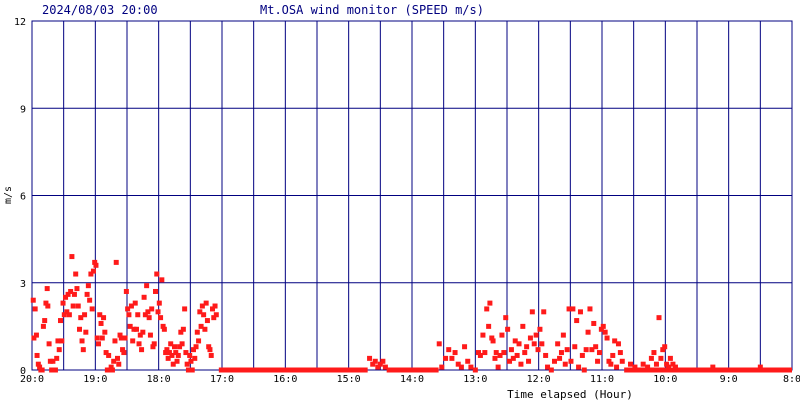  Describe the element at coordinates (20, 22) in the screenshot. I see `y-tick-label: 12` at that location.